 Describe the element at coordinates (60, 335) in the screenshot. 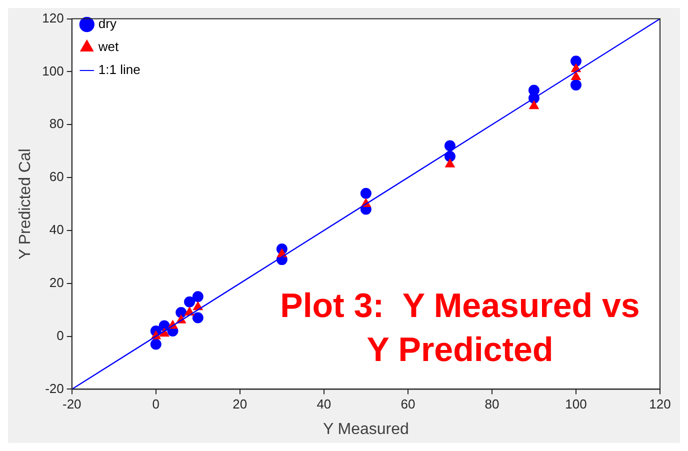

I see `y-tick-label: 0` at that location.